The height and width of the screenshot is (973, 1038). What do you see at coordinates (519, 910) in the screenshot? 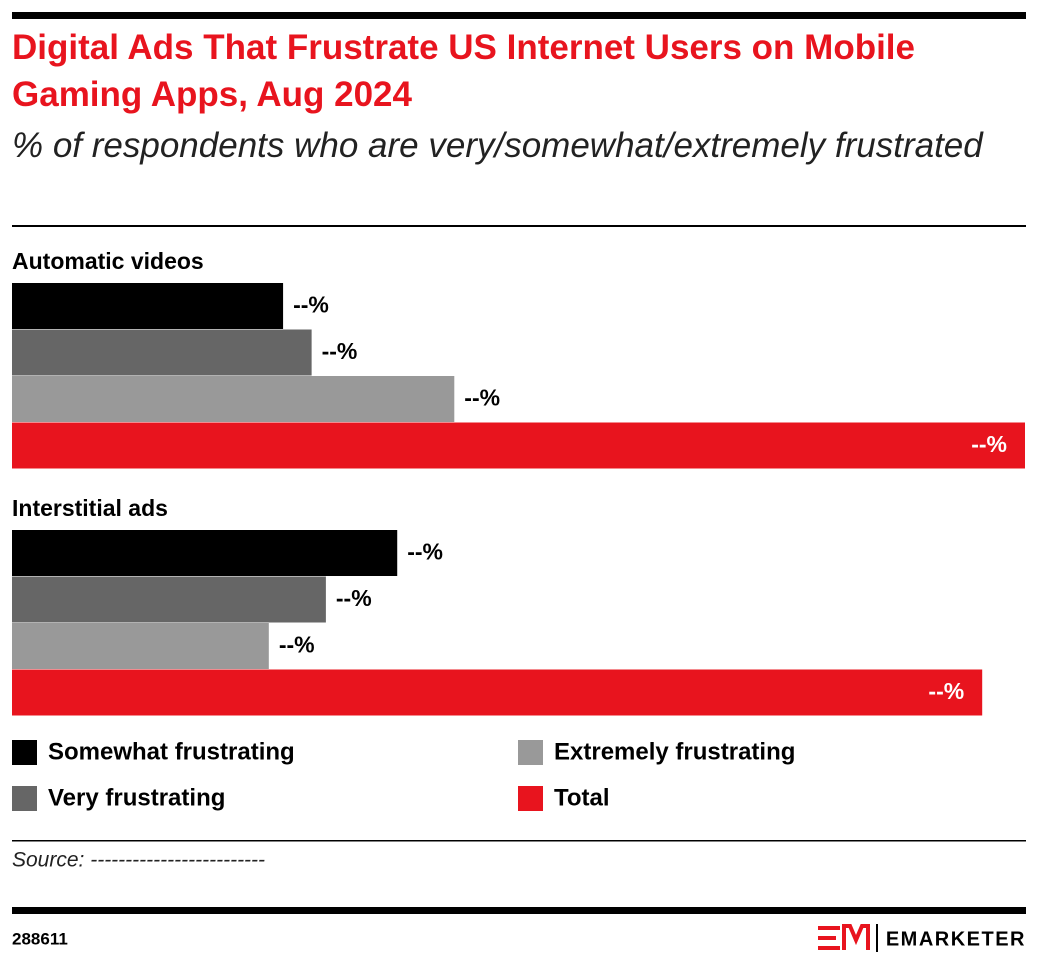
I see `bottom-rule` at bounding box center [519, 910].